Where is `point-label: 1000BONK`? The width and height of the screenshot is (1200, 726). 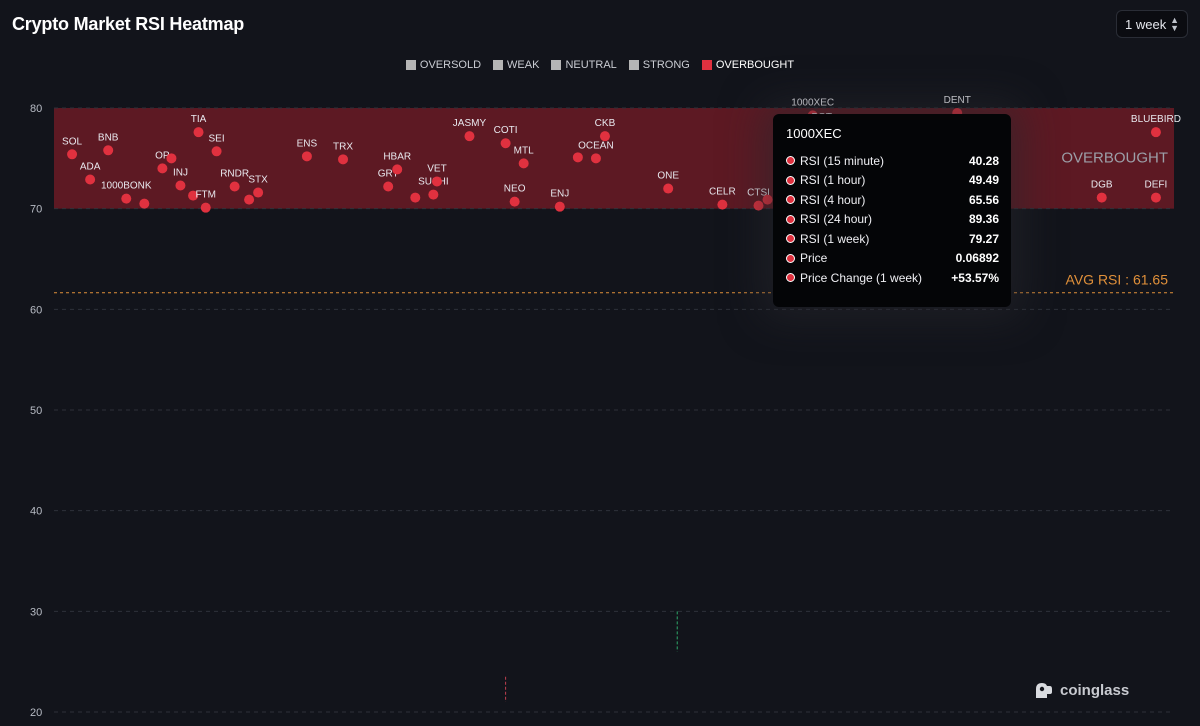 point-label: 1000BONK is located at coordinates (126, 186).